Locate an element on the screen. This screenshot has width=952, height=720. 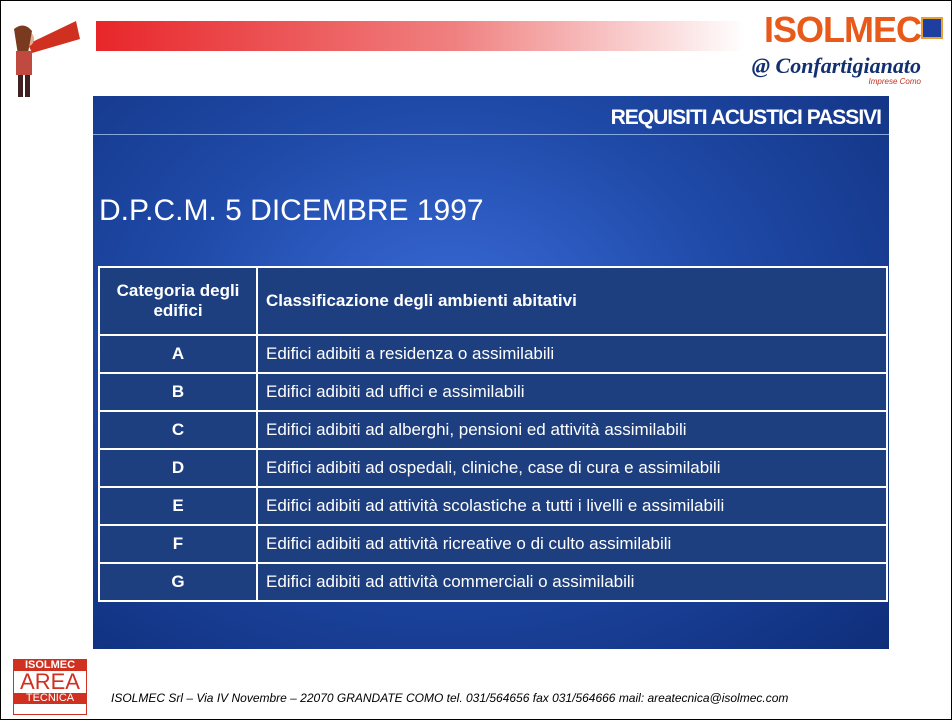
partner-sub: Imprese Como is located at coordinates (894, 81).